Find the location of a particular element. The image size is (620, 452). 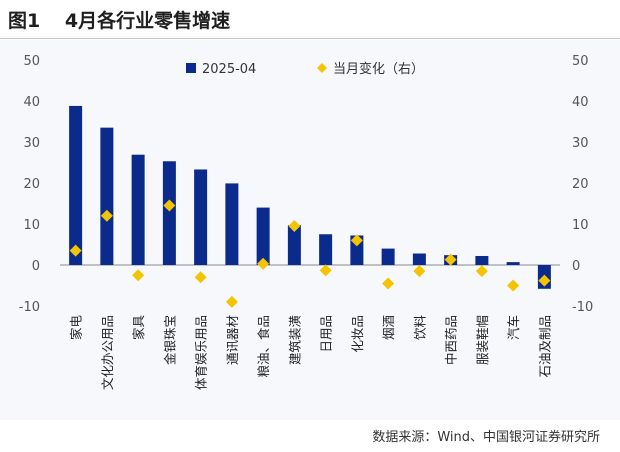

chart-title-bar: 图1 4月各行业零售增速 is located at coordinates (119, 19).